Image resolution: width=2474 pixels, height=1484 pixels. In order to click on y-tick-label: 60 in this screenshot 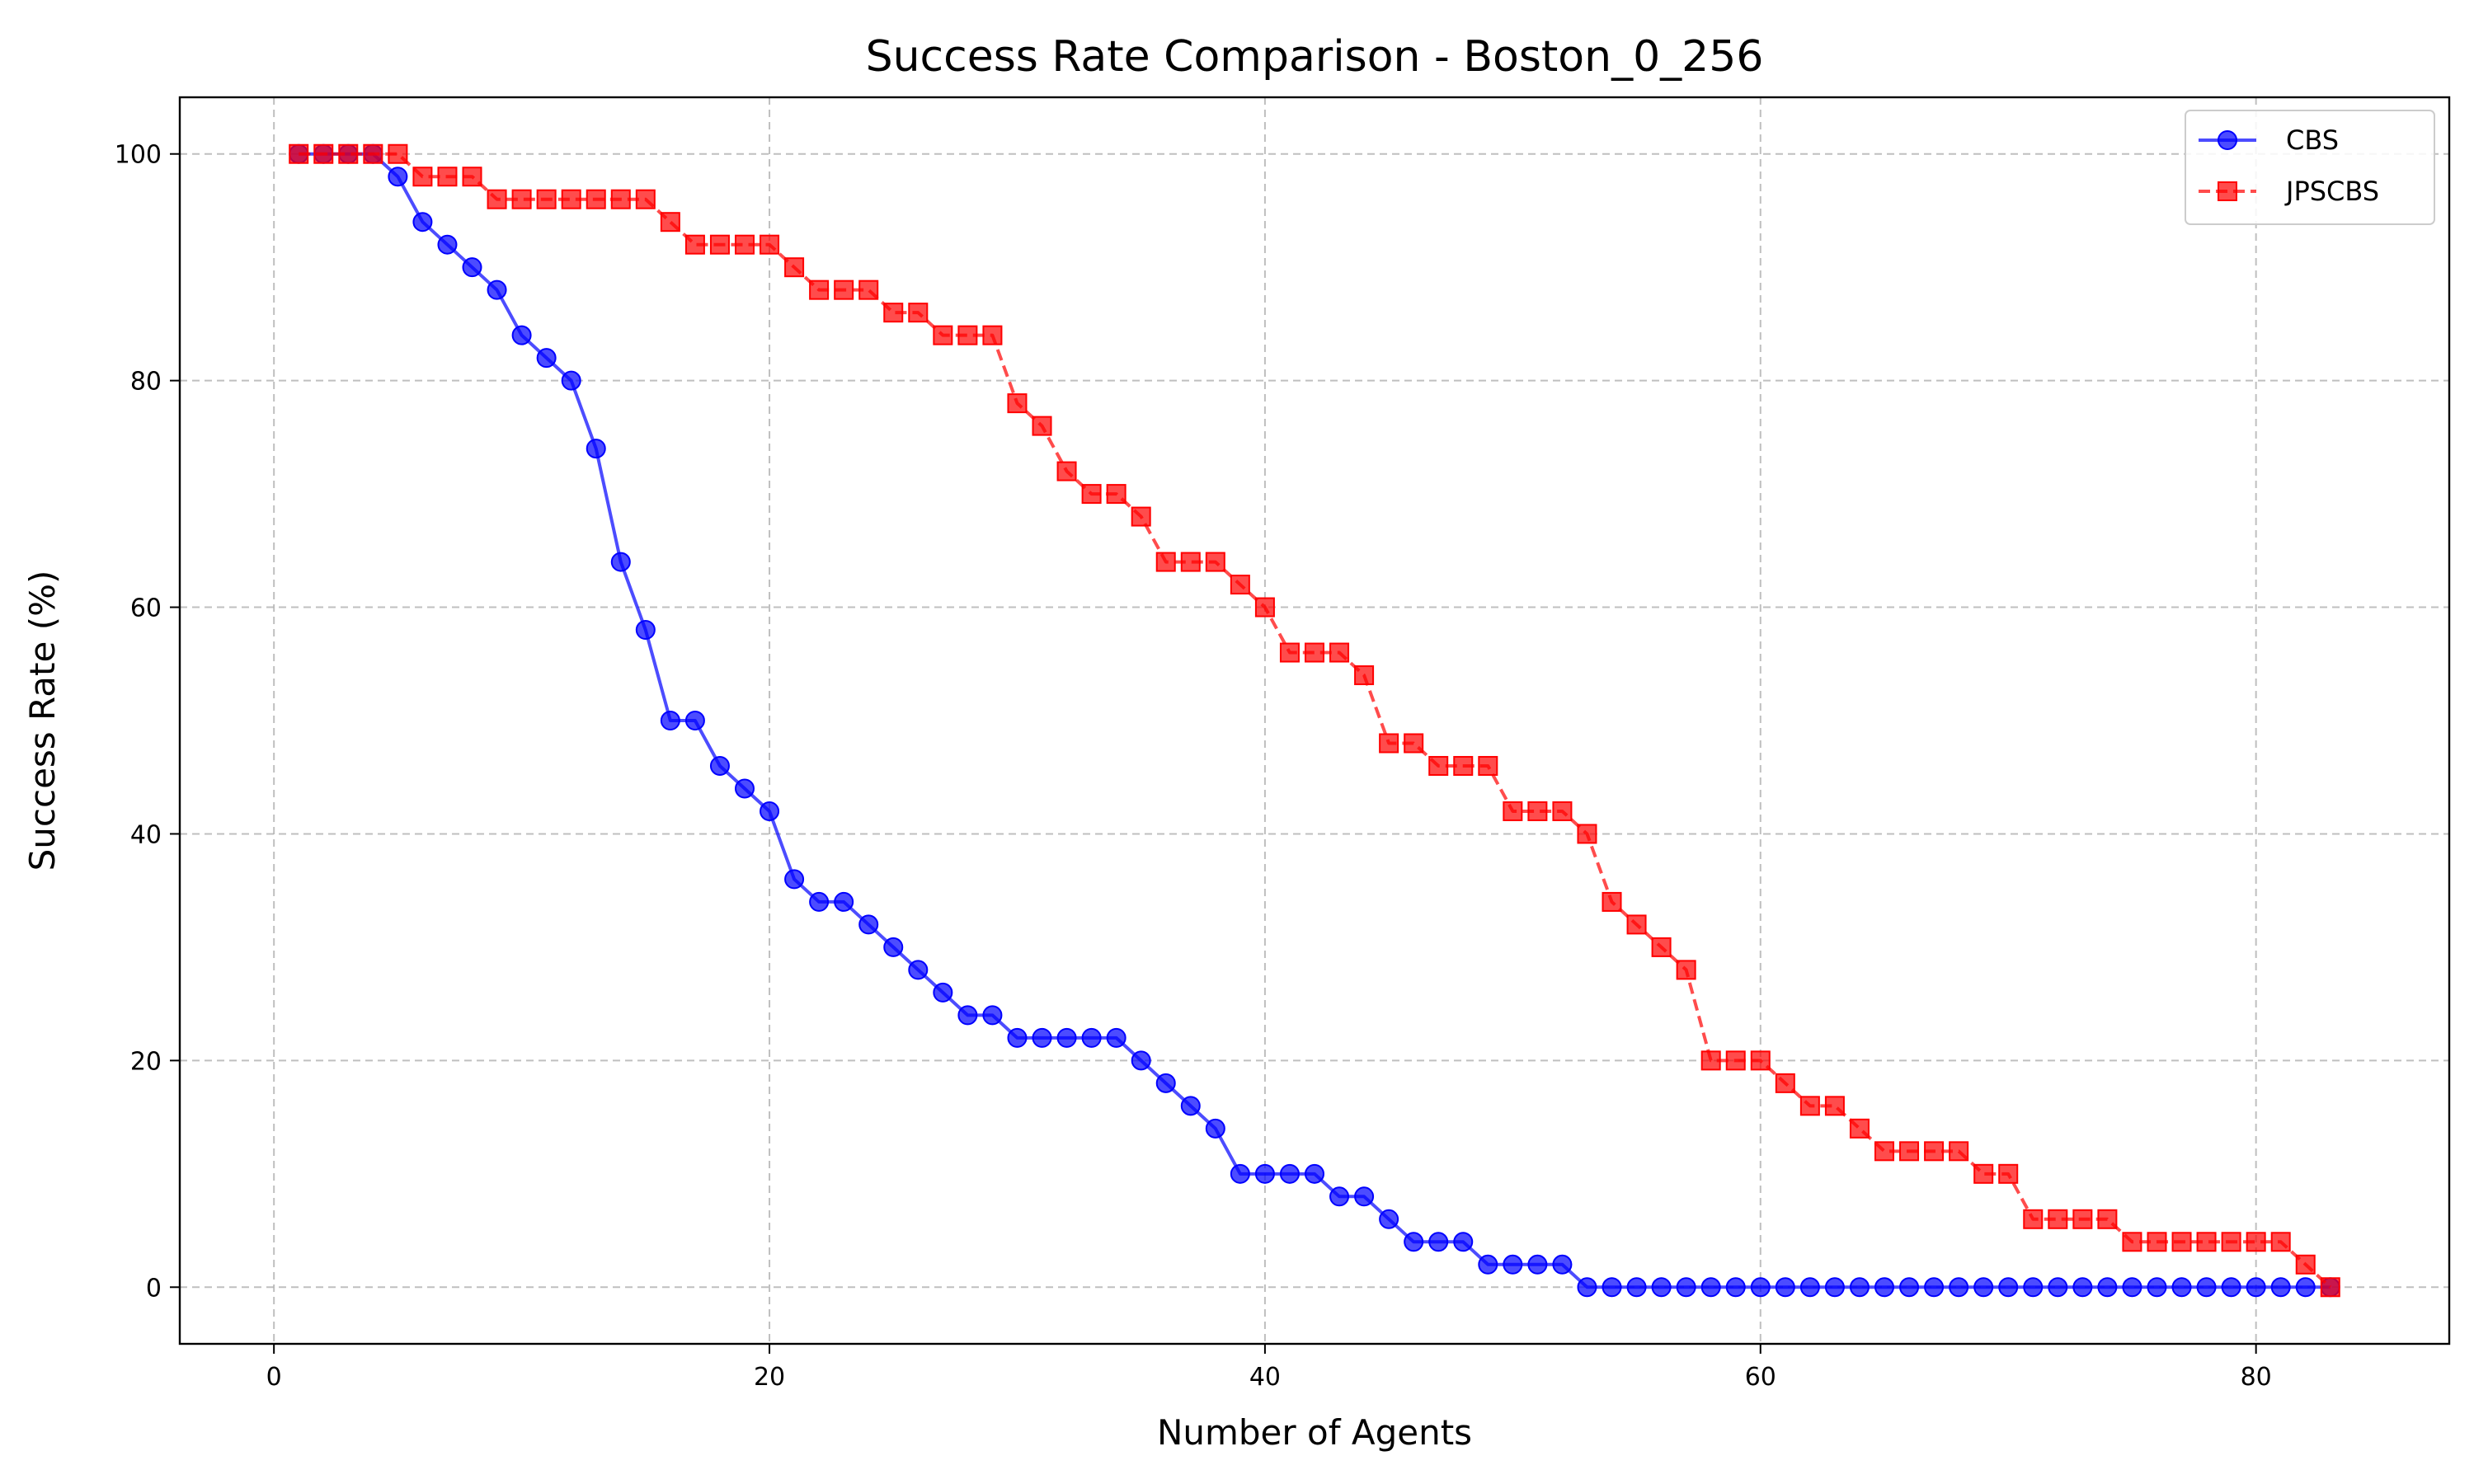, I will do `click(146, 608)`.